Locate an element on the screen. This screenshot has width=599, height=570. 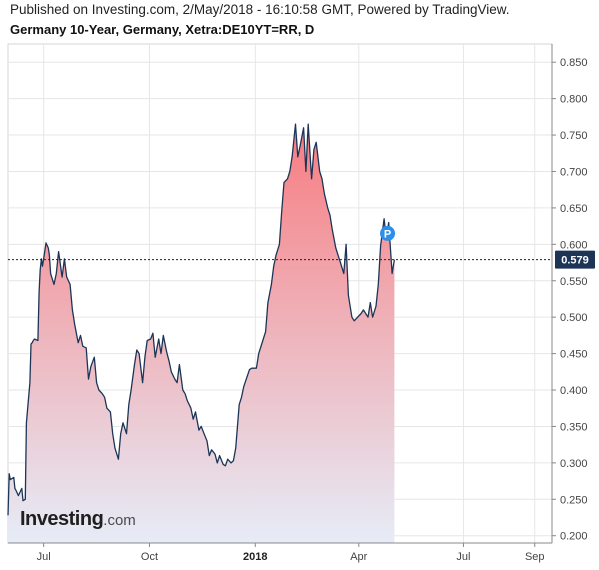
investing-logo: Investing.com is located at coordinates (78, 519).